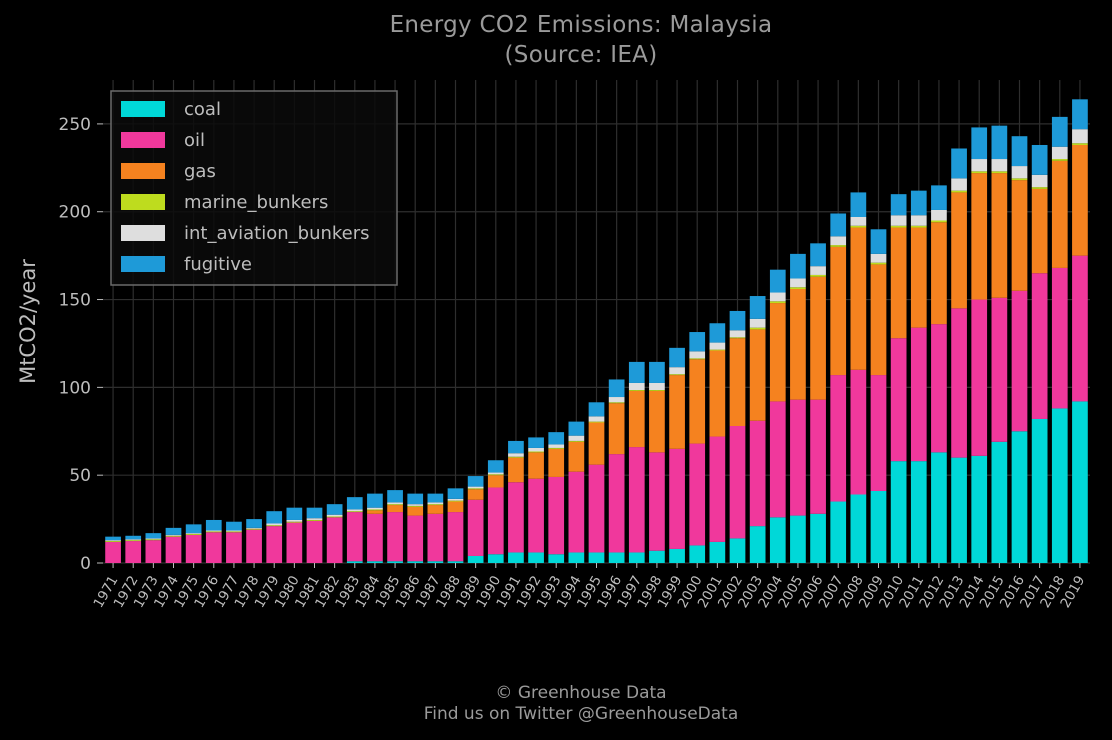 This screenshot has height=740, width=1112. I want to click on bar-marine-bunkers-1991, so click(516, 457).